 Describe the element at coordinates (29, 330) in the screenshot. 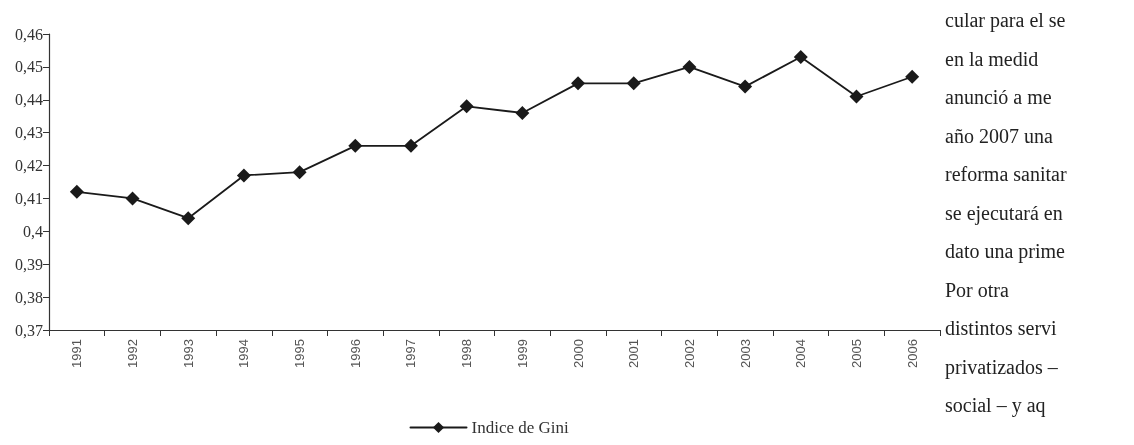

I see `y-tick-label: 0,37` at that location.